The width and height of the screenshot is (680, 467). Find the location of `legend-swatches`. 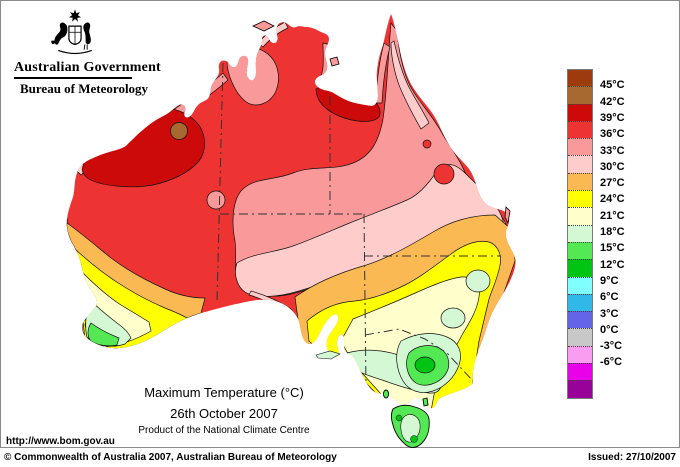

legend-swatches is located at coordinates (580, 234).